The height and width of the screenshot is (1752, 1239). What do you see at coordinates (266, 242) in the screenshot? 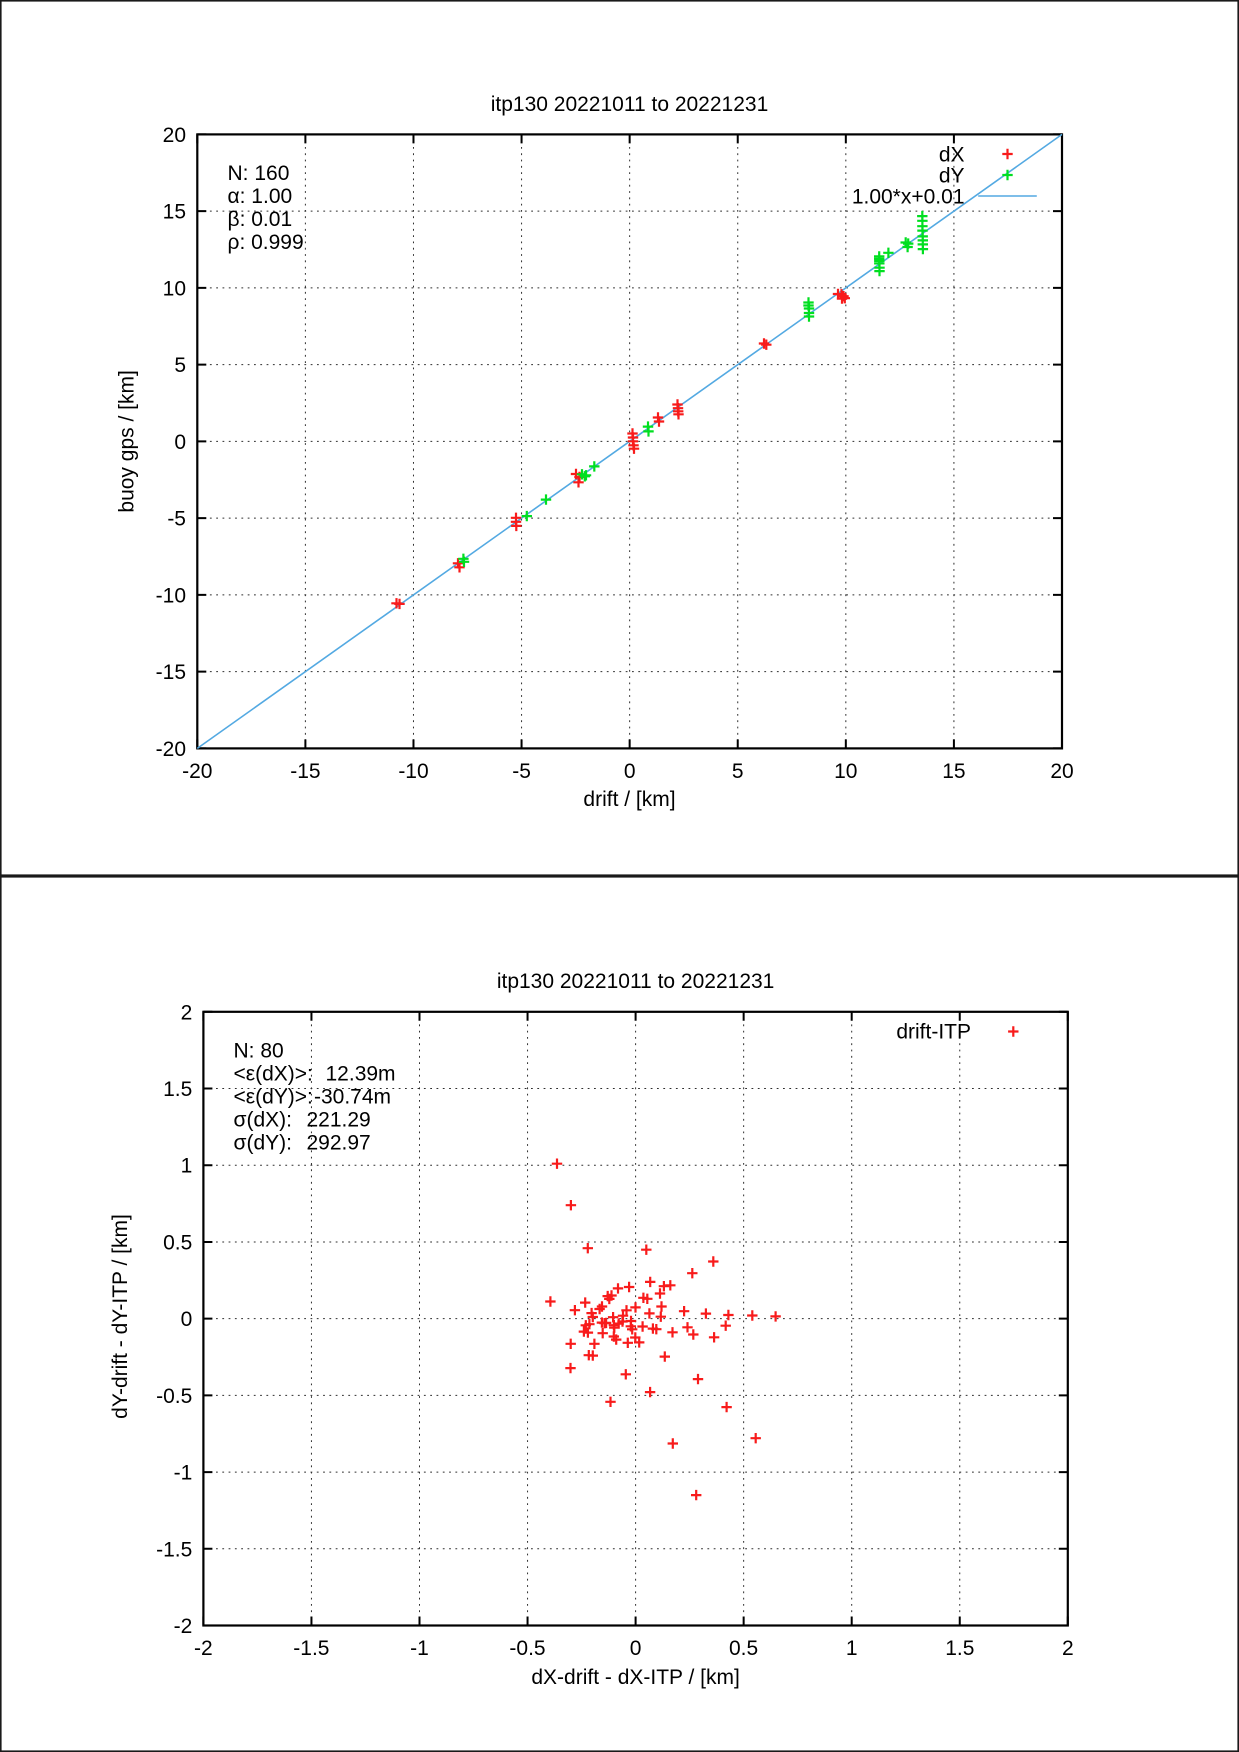
I see `svg-text: ρ: 0.999` at bounding box center [266, 242].